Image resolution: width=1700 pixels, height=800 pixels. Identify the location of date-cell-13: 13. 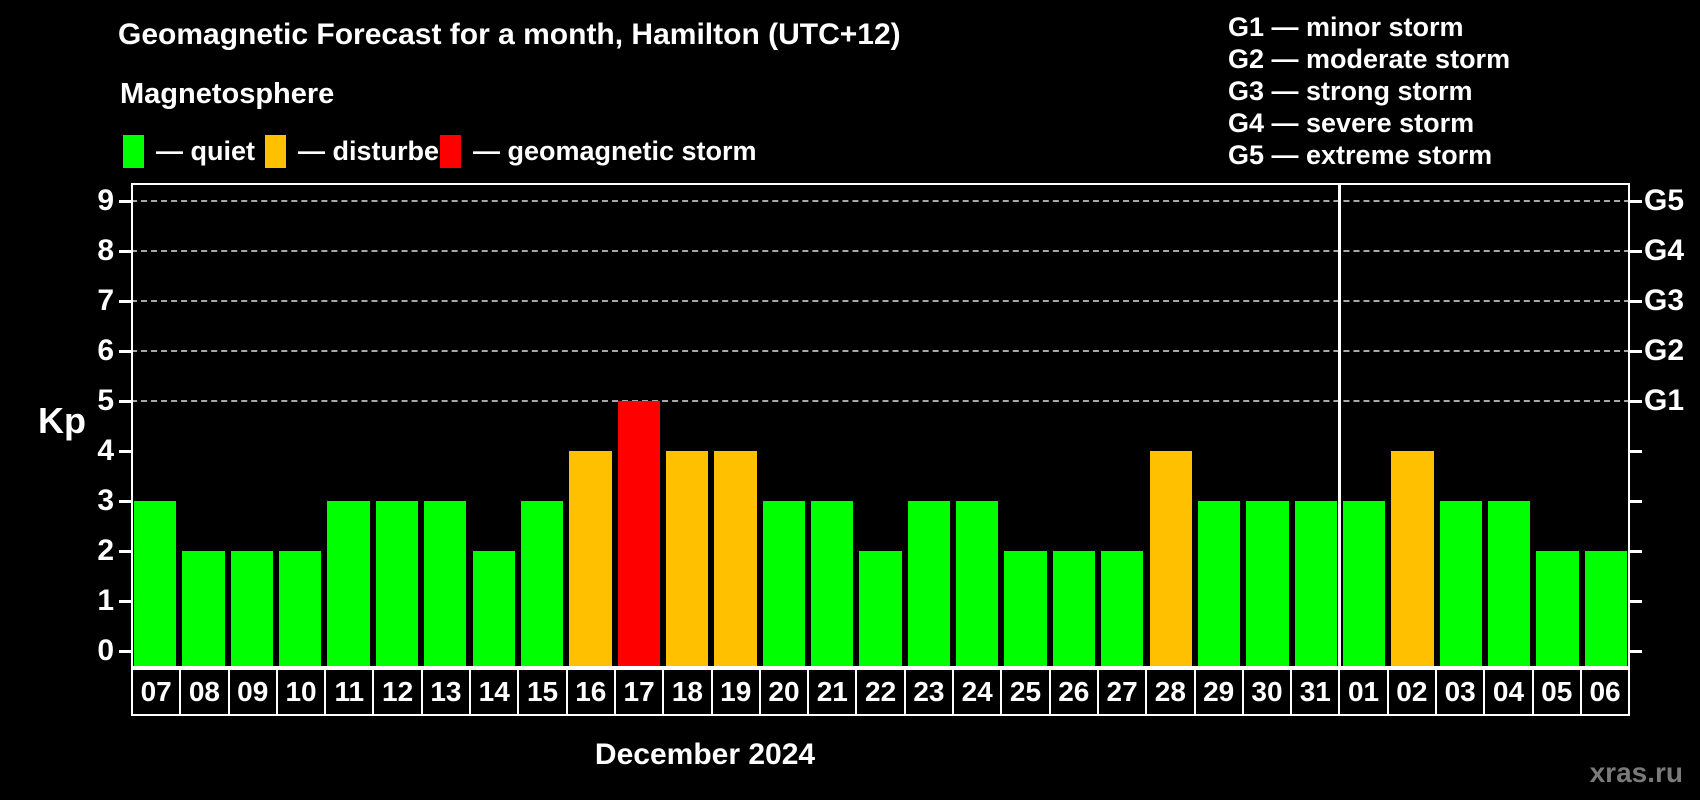
(447, 692).